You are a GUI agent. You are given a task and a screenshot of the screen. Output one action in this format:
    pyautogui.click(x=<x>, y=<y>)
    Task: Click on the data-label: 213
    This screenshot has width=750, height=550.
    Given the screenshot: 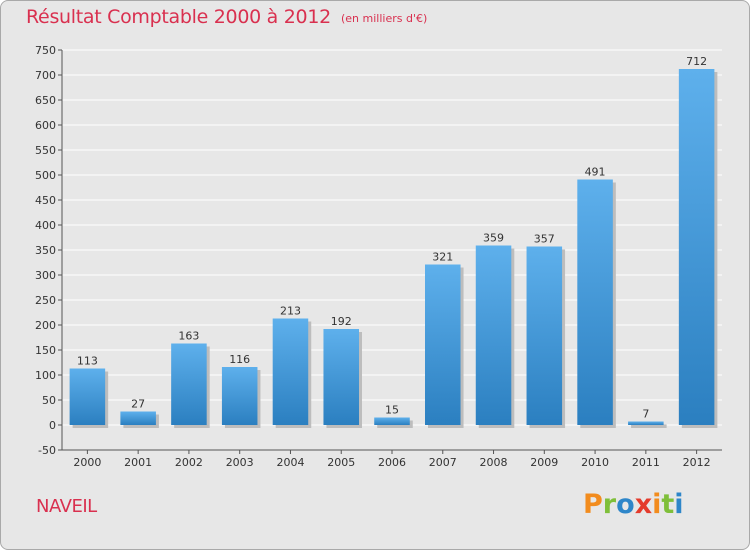 What is the action you would take?
    pyautogui.click(x=290, y=311)
    